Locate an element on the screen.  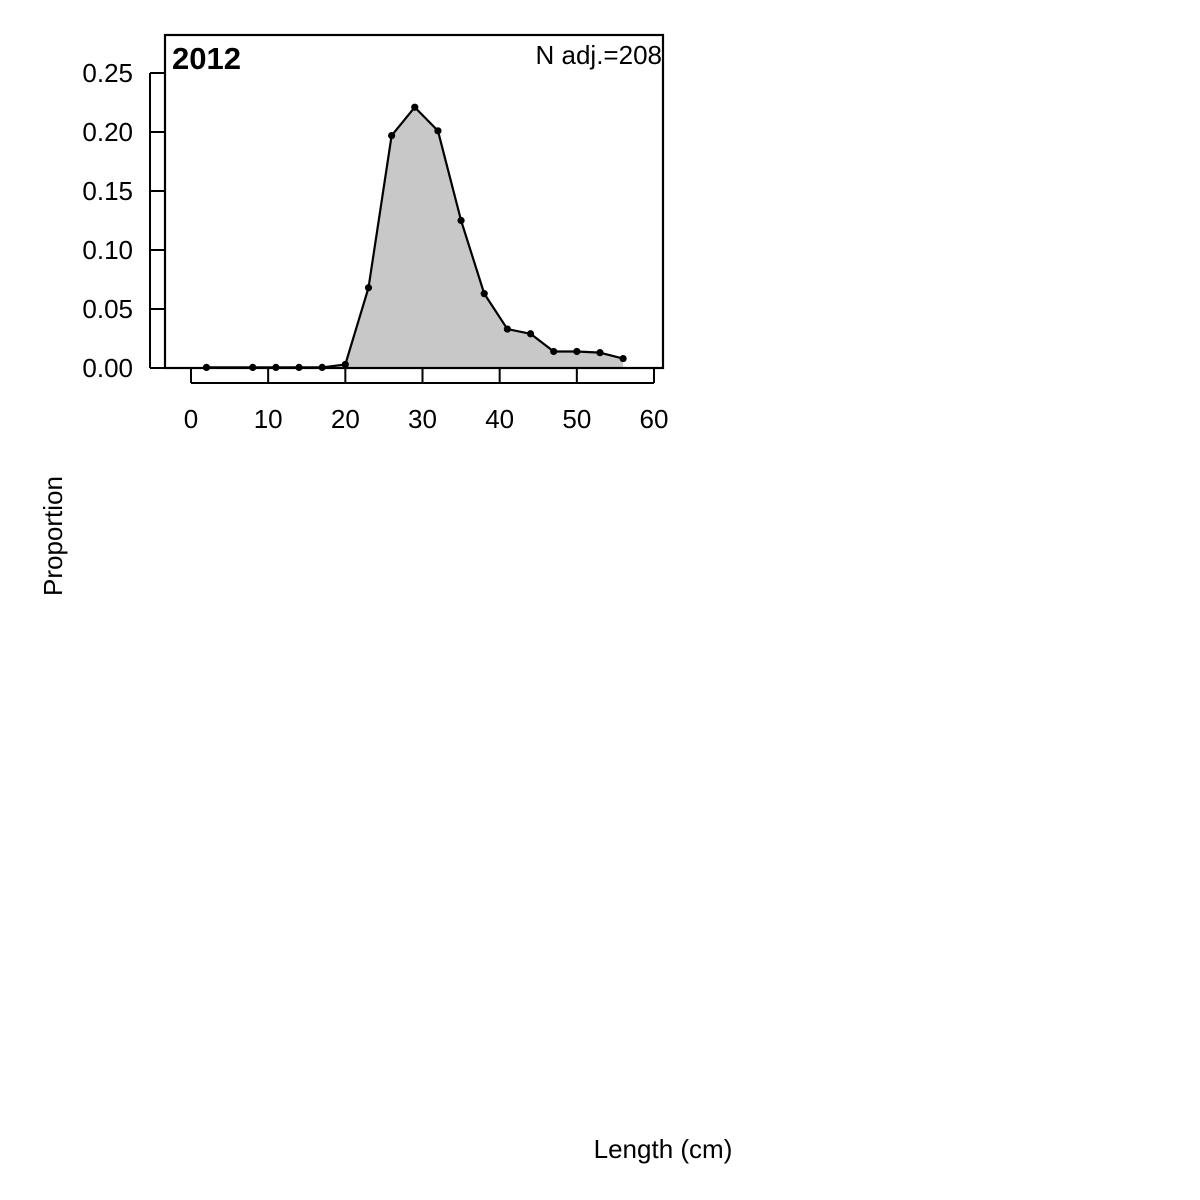
plot-area is located at coordinates (414, 237).